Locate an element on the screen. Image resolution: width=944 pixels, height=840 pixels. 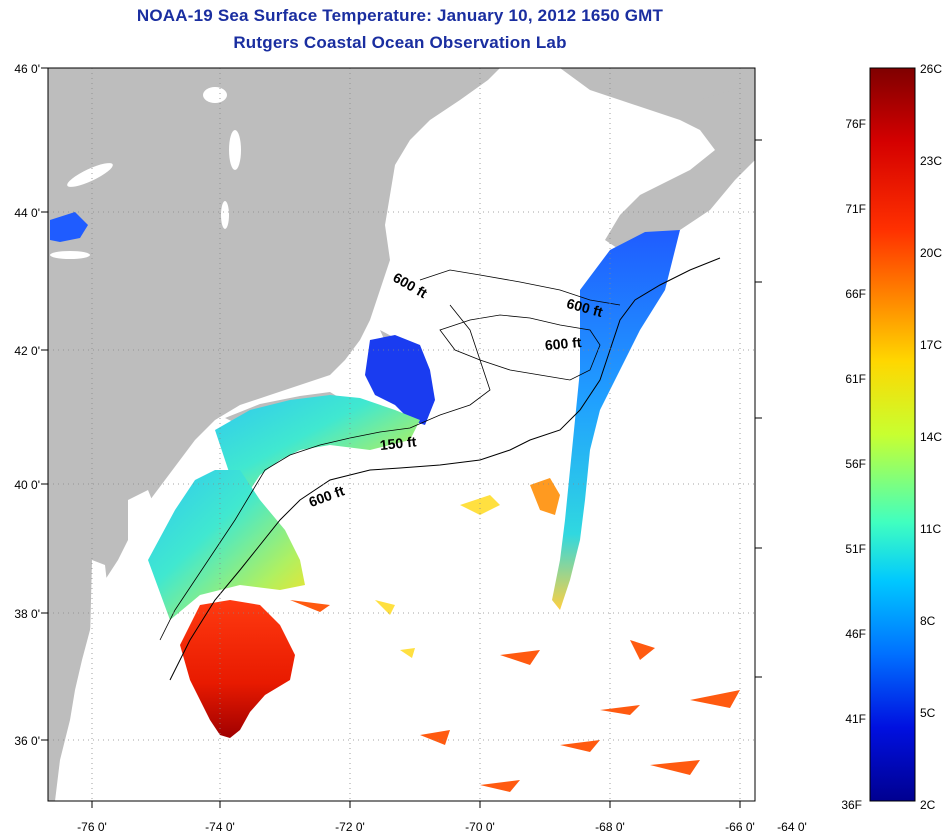
fahrenheit-label: 46F is located at coordinates (855, 634).